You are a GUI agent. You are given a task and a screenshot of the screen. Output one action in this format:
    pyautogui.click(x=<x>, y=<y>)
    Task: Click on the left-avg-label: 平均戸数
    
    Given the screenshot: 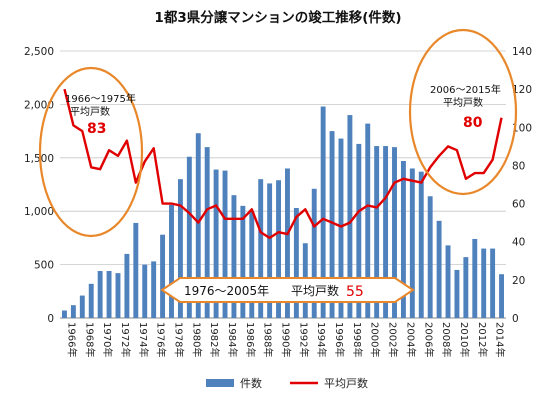 What is the action you would take?
    pyautogui.click(x=90, y=111)
    